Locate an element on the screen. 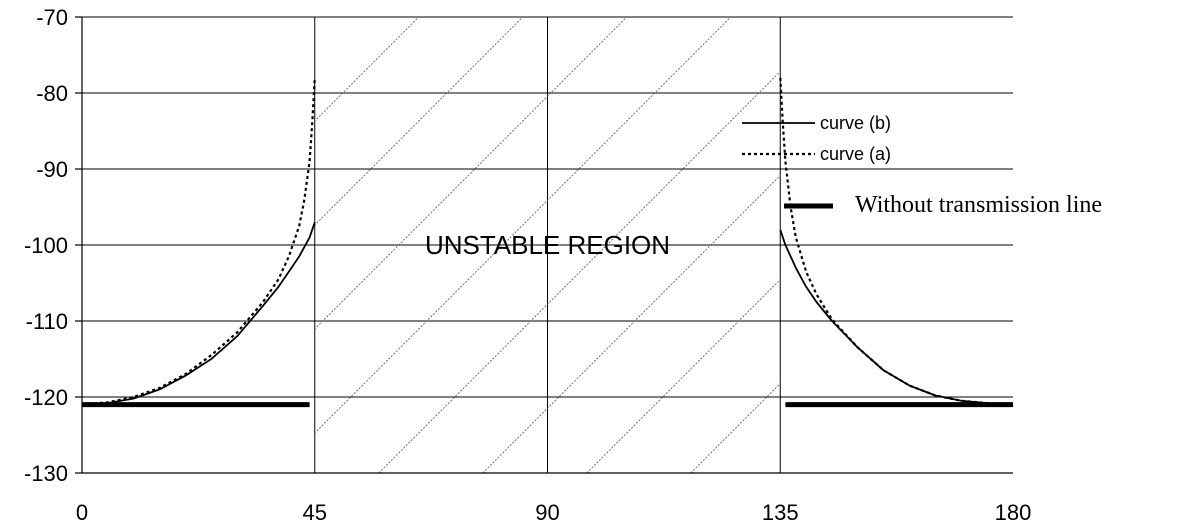 The width and height of the screenshot is (1187, 531). legend-label: curve (a) is located at coordinates (855, 154).